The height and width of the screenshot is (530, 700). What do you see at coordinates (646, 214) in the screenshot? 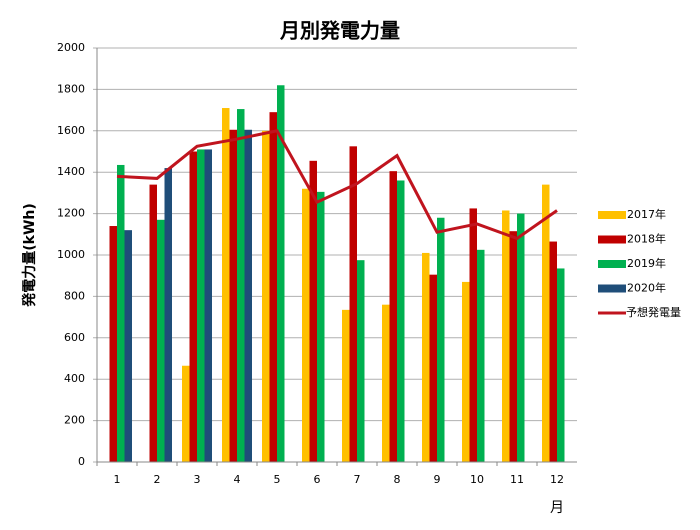
I see `legend-label: 2017年` at bounding box center [646, 214].